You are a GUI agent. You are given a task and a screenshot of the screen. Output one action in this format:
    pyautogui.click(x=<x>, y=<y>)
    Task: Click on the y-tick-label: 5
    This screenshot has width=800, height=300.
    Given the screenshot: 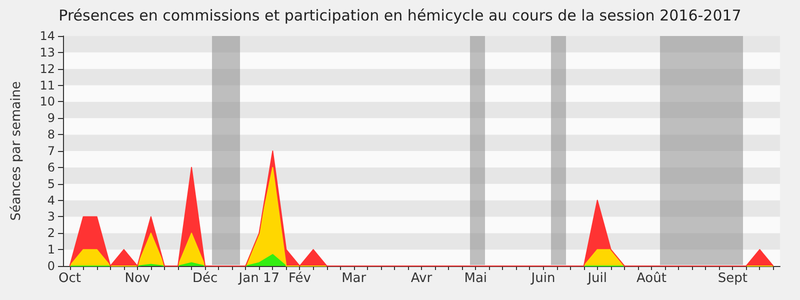 What is the action you would take?
    pyautogui.click(x=51, y=183)
    